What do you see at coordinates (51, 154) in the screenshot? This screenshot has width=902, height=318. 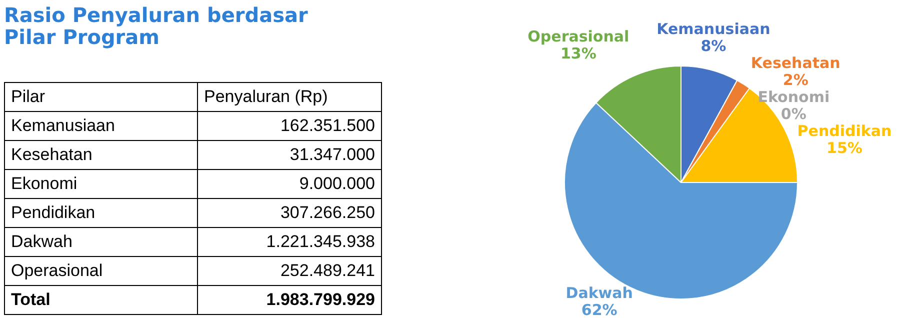 I see `category-label: Kesehatan` at bounding box center [51, 154].